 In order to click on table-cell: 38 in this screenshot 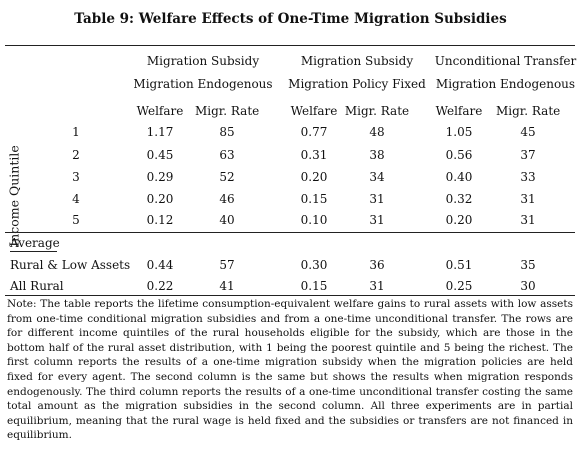, I will do `click(377, 155)`.